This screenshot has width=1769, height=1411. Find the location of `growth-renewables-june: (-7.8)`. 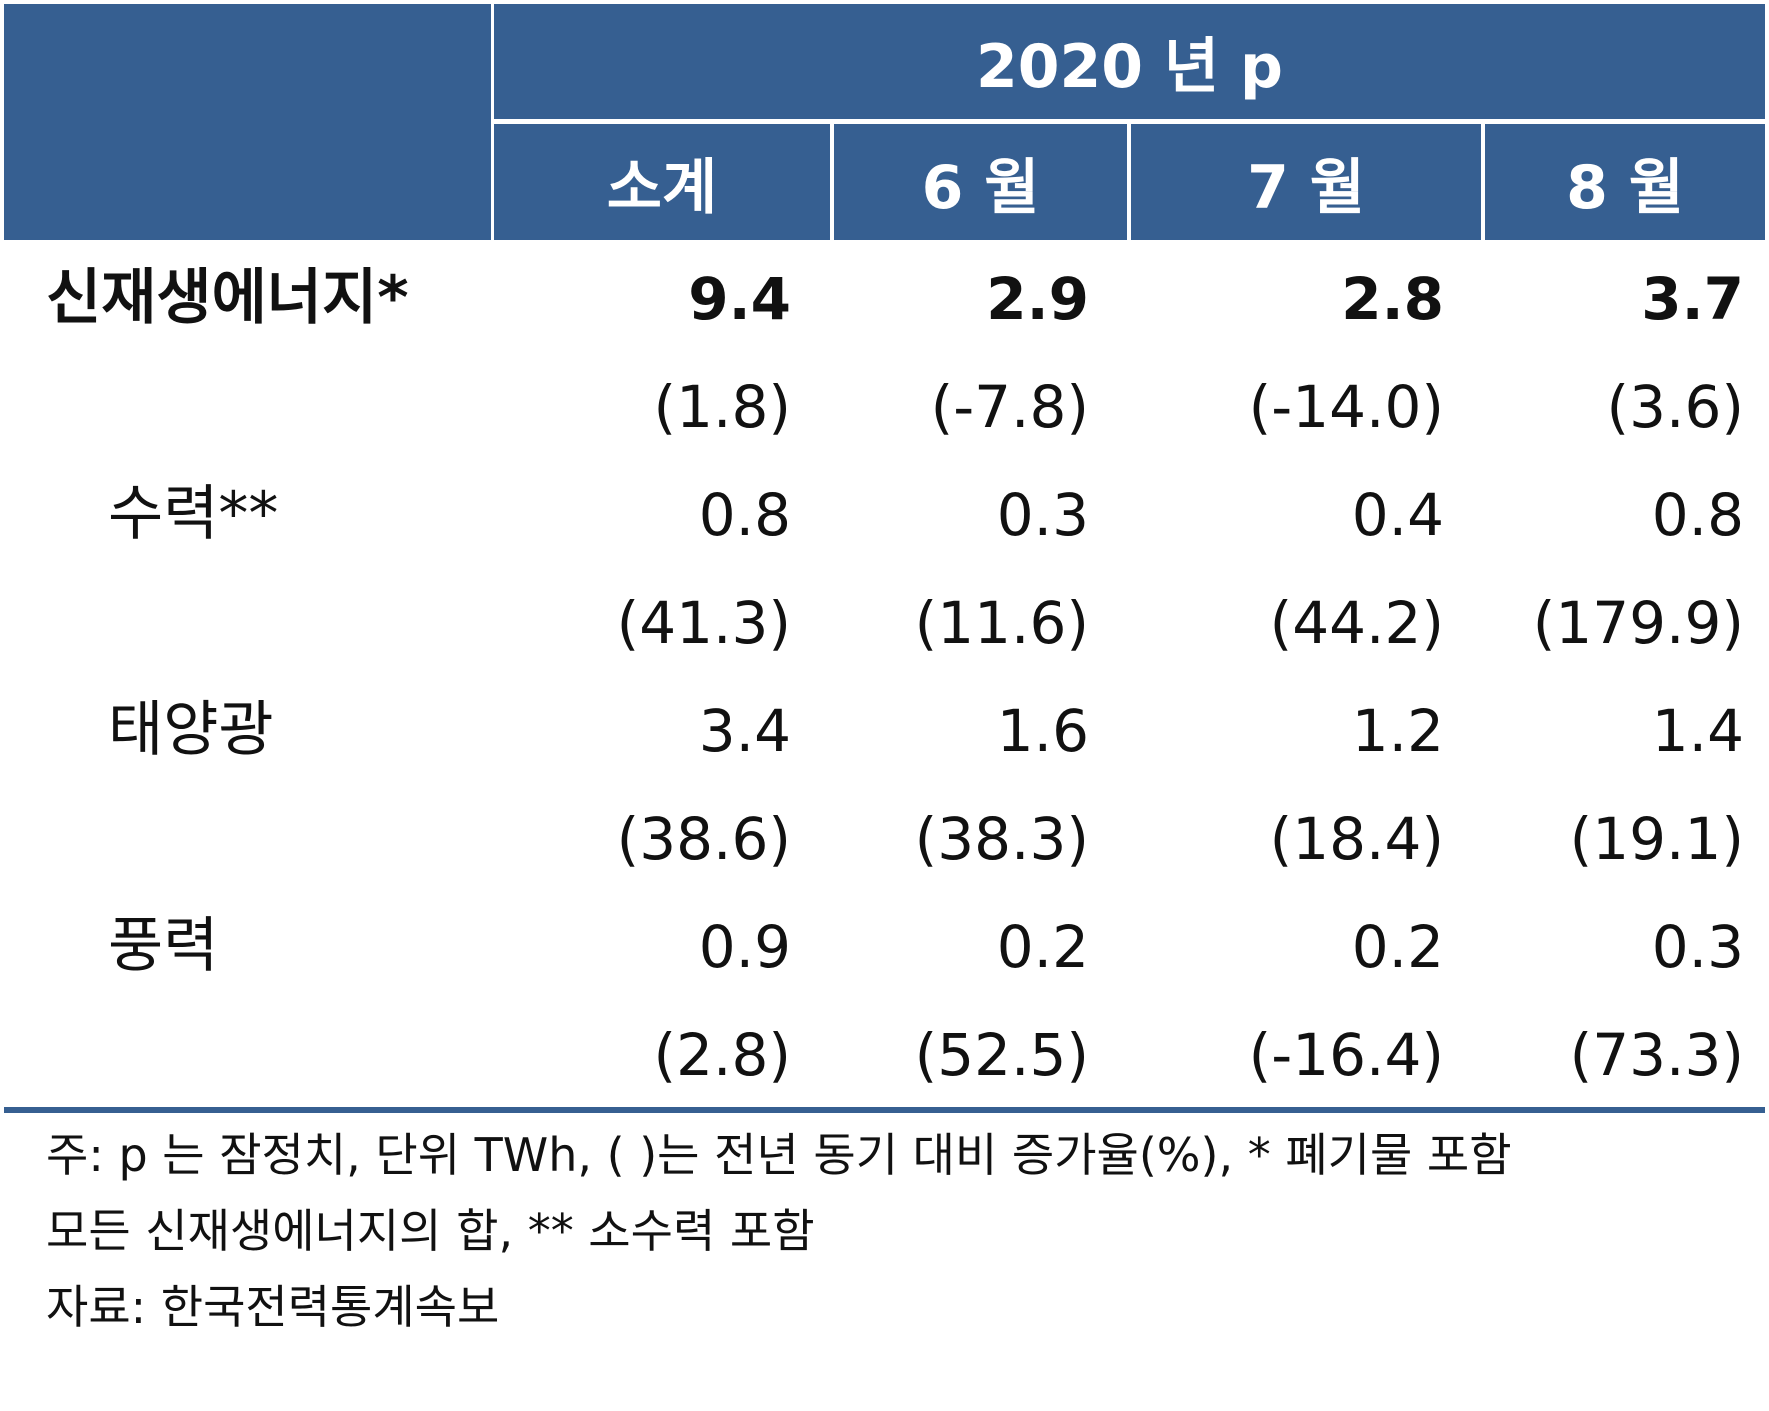

growth-renewables-june: (-7.8) is located at coordinates (1009, 407).